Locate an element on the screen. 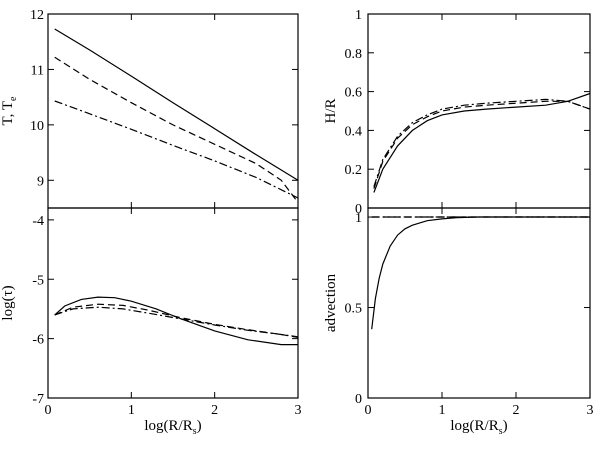 The height and width of the screenshot is (450, 600). y-tick-label: -4 is located at coordinates (38, 221).